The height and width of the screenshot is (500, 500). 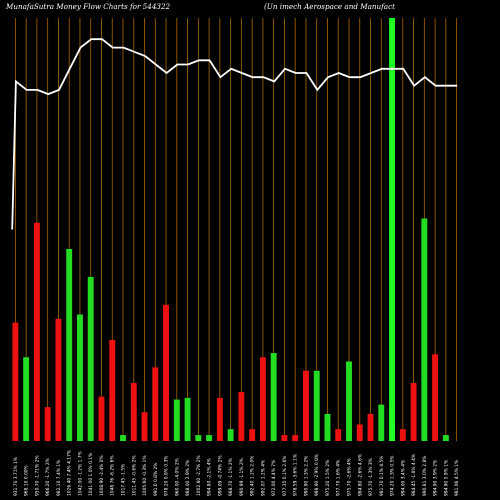 I want to click on x-tick-label: 992.40 1.2% 2.0%, so click(x=253, y=476).